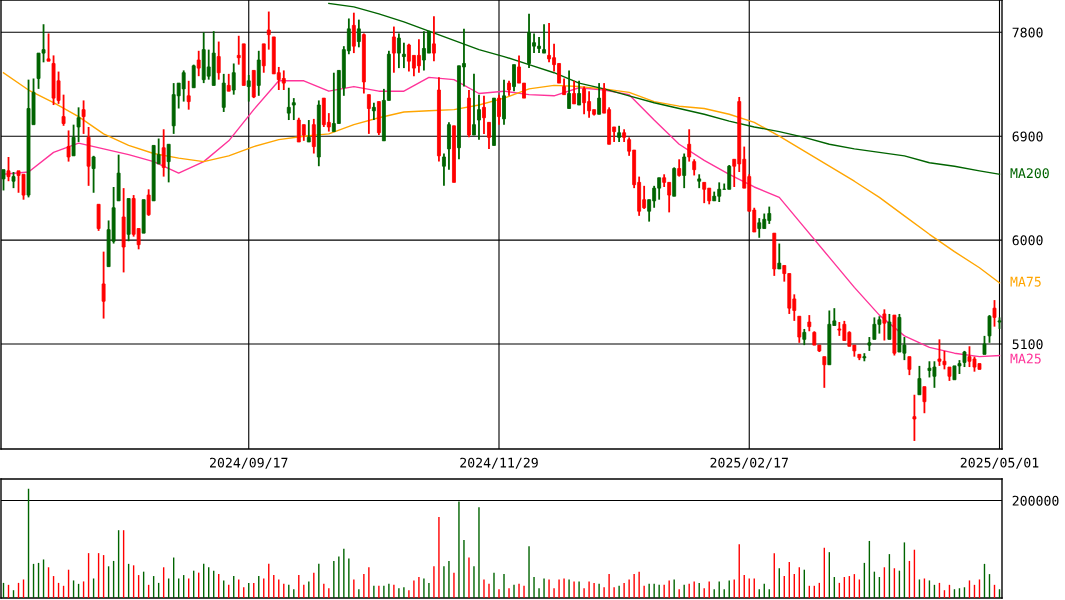 The height and width of the screenshot is (600, 1065). I want to click on series-label: MA25, so click(1025, 358).